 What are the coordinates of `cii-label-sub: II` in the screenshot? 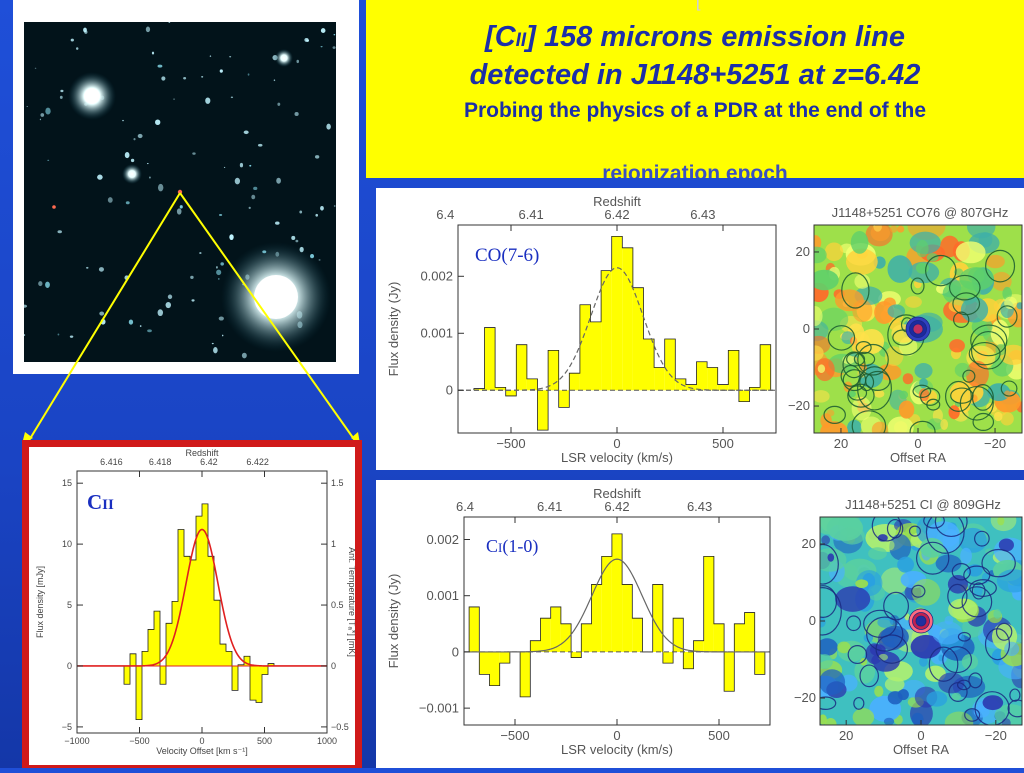 It's located at (108, 505).